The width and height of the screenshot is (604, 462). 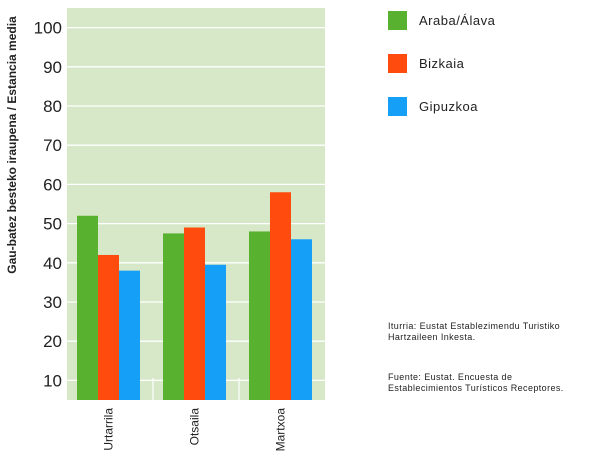 What do you see at coordinates (52, 302) in the screenshot?
I see `y-tick-label: 30` at bounding box center [52, 302].